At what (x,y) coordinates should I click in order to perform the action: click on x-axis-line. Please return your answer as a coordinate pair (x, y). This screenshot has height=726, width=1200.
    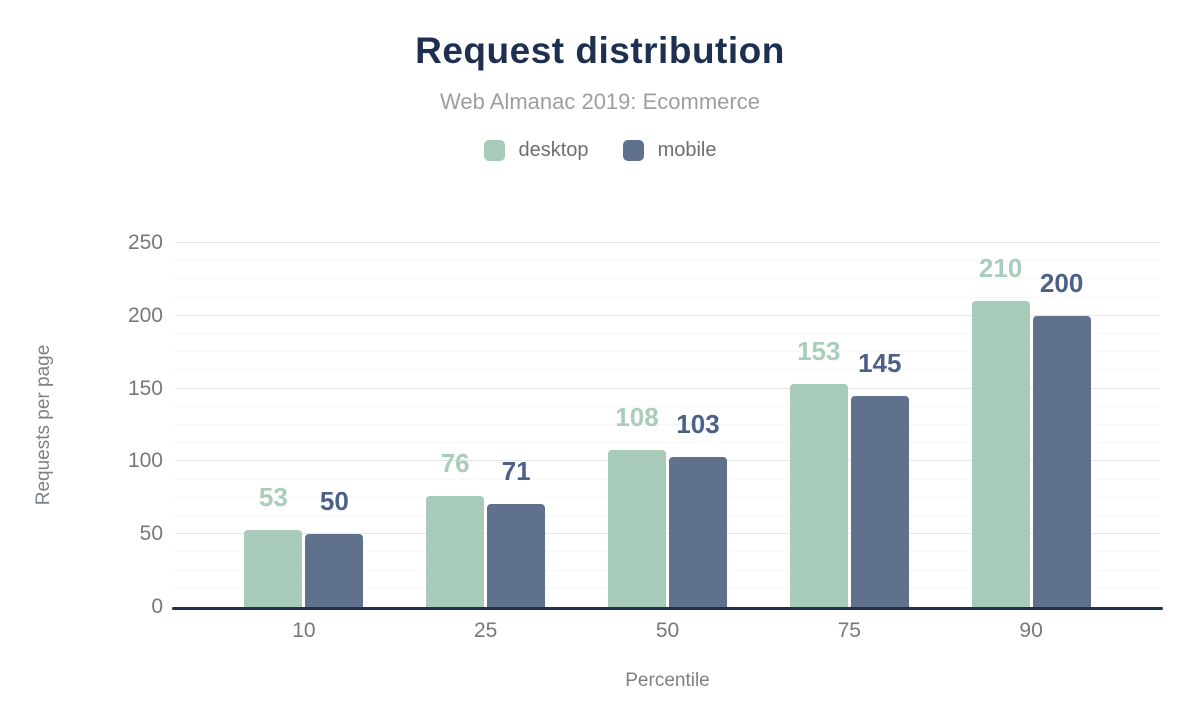
    Looking at the image, I should click on (667, 608).